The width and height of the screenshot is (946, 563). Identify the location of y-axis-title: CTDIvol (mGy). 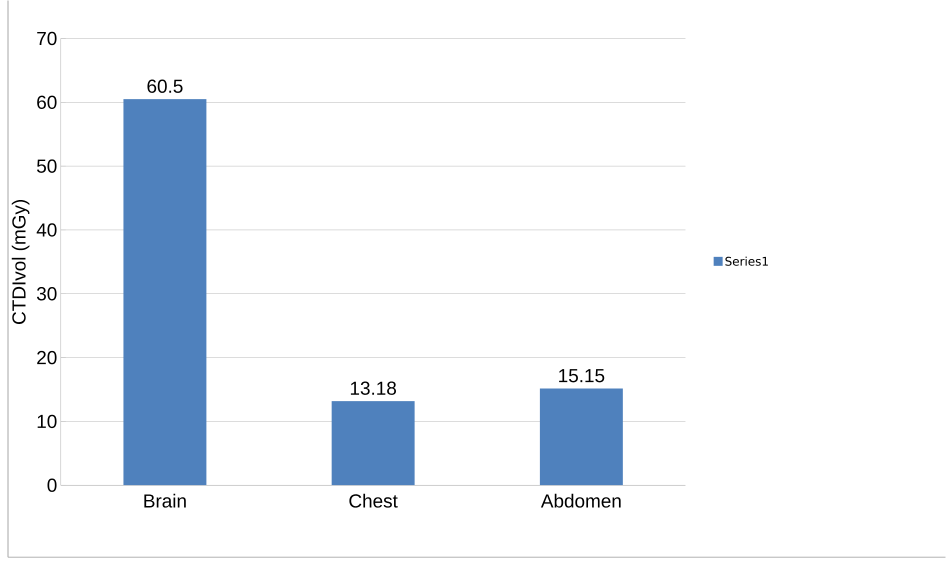
(21, 262).